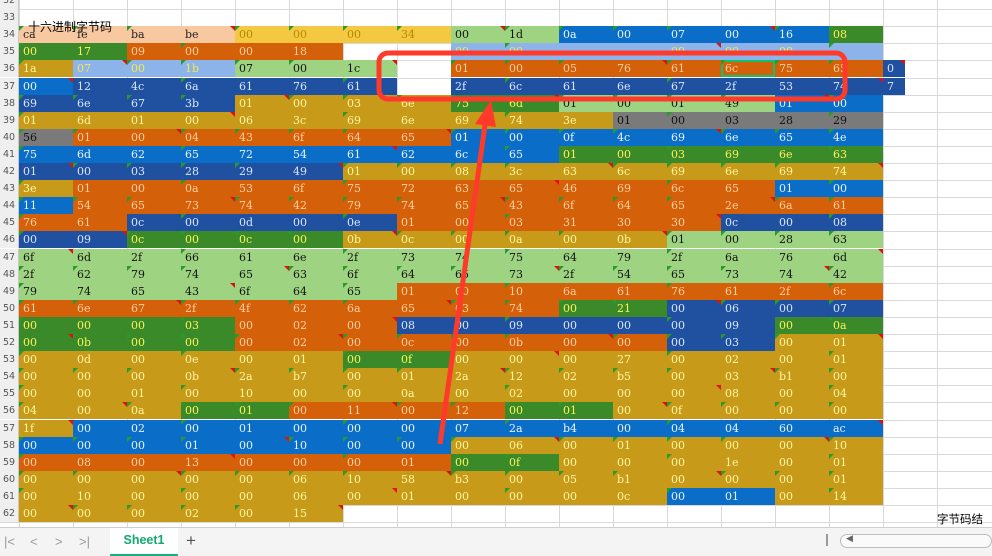 This screenshot has width=992, height=556. What do you see at coordinates (9, 428) in the screenshot?
I see `row-header: 57` at bounding box center [9, 428].